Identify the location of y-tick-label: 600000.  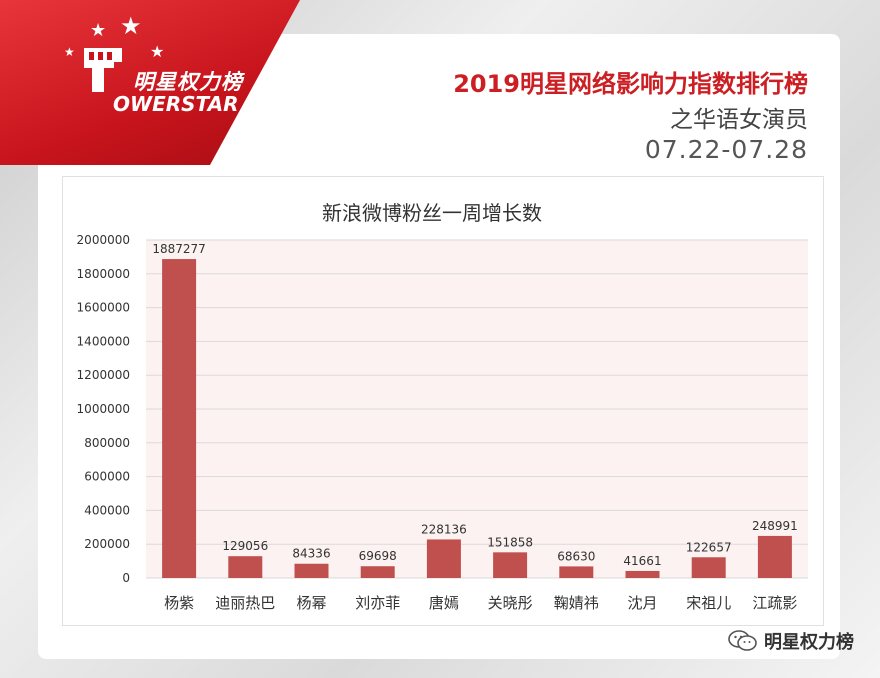
(107, 477).